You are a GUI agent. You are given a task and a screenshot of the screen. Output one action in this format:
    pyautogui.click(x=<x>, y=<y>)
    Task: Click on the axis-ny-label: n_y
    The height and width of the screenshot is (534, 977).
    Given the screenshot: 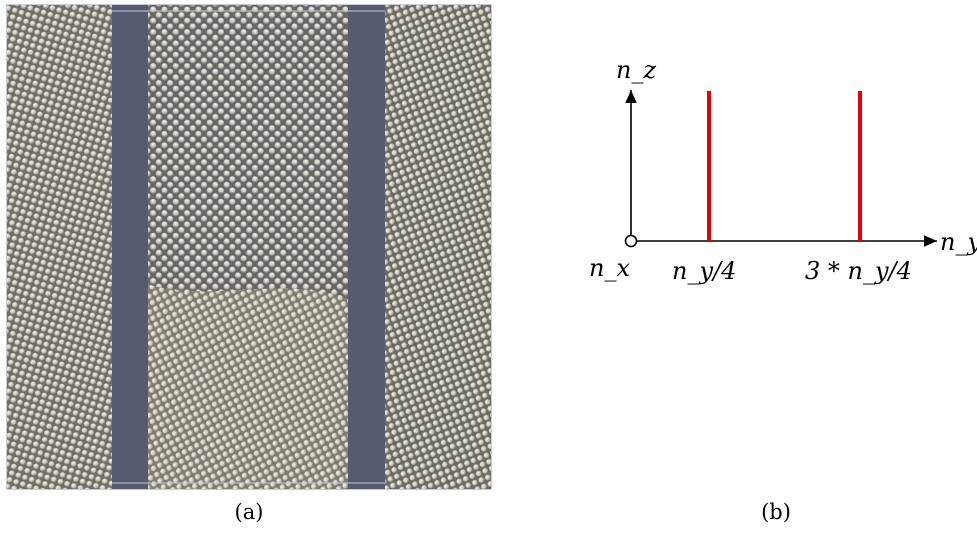 What is the action you would take?
    pyautogui.click(x=958, y=242)
    